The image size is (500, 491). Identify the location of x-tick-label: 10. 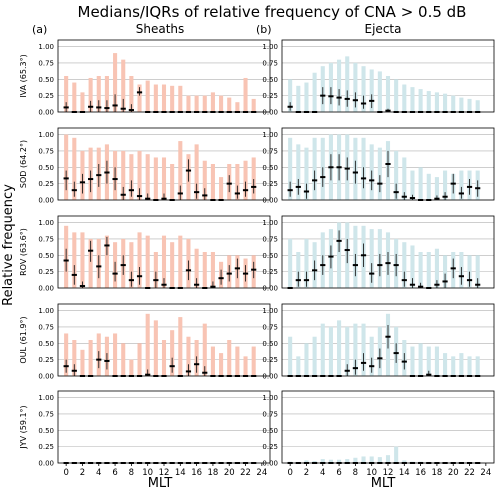
(371, 473).